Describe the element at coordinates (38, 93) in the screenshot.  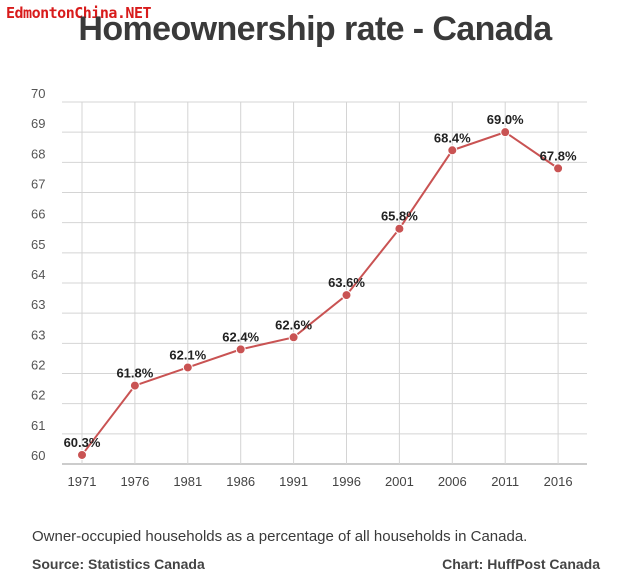
I see `y-tick-label: 70` at that location.